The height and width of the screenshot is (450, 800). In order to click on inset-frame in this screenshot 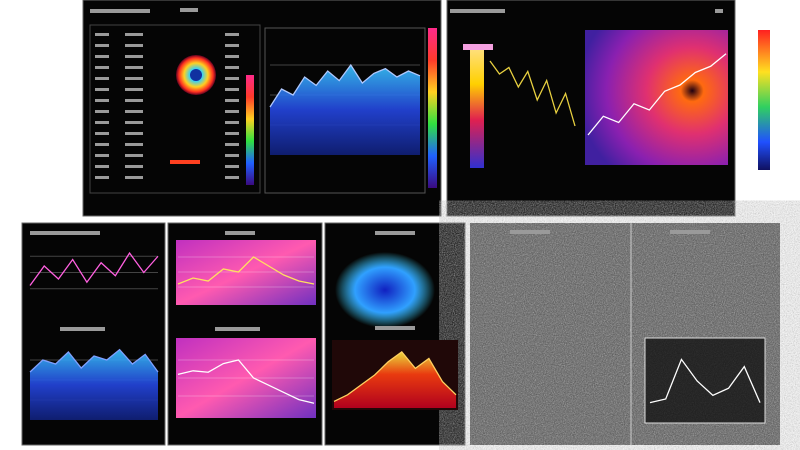, I will do `click(705, 380)`.